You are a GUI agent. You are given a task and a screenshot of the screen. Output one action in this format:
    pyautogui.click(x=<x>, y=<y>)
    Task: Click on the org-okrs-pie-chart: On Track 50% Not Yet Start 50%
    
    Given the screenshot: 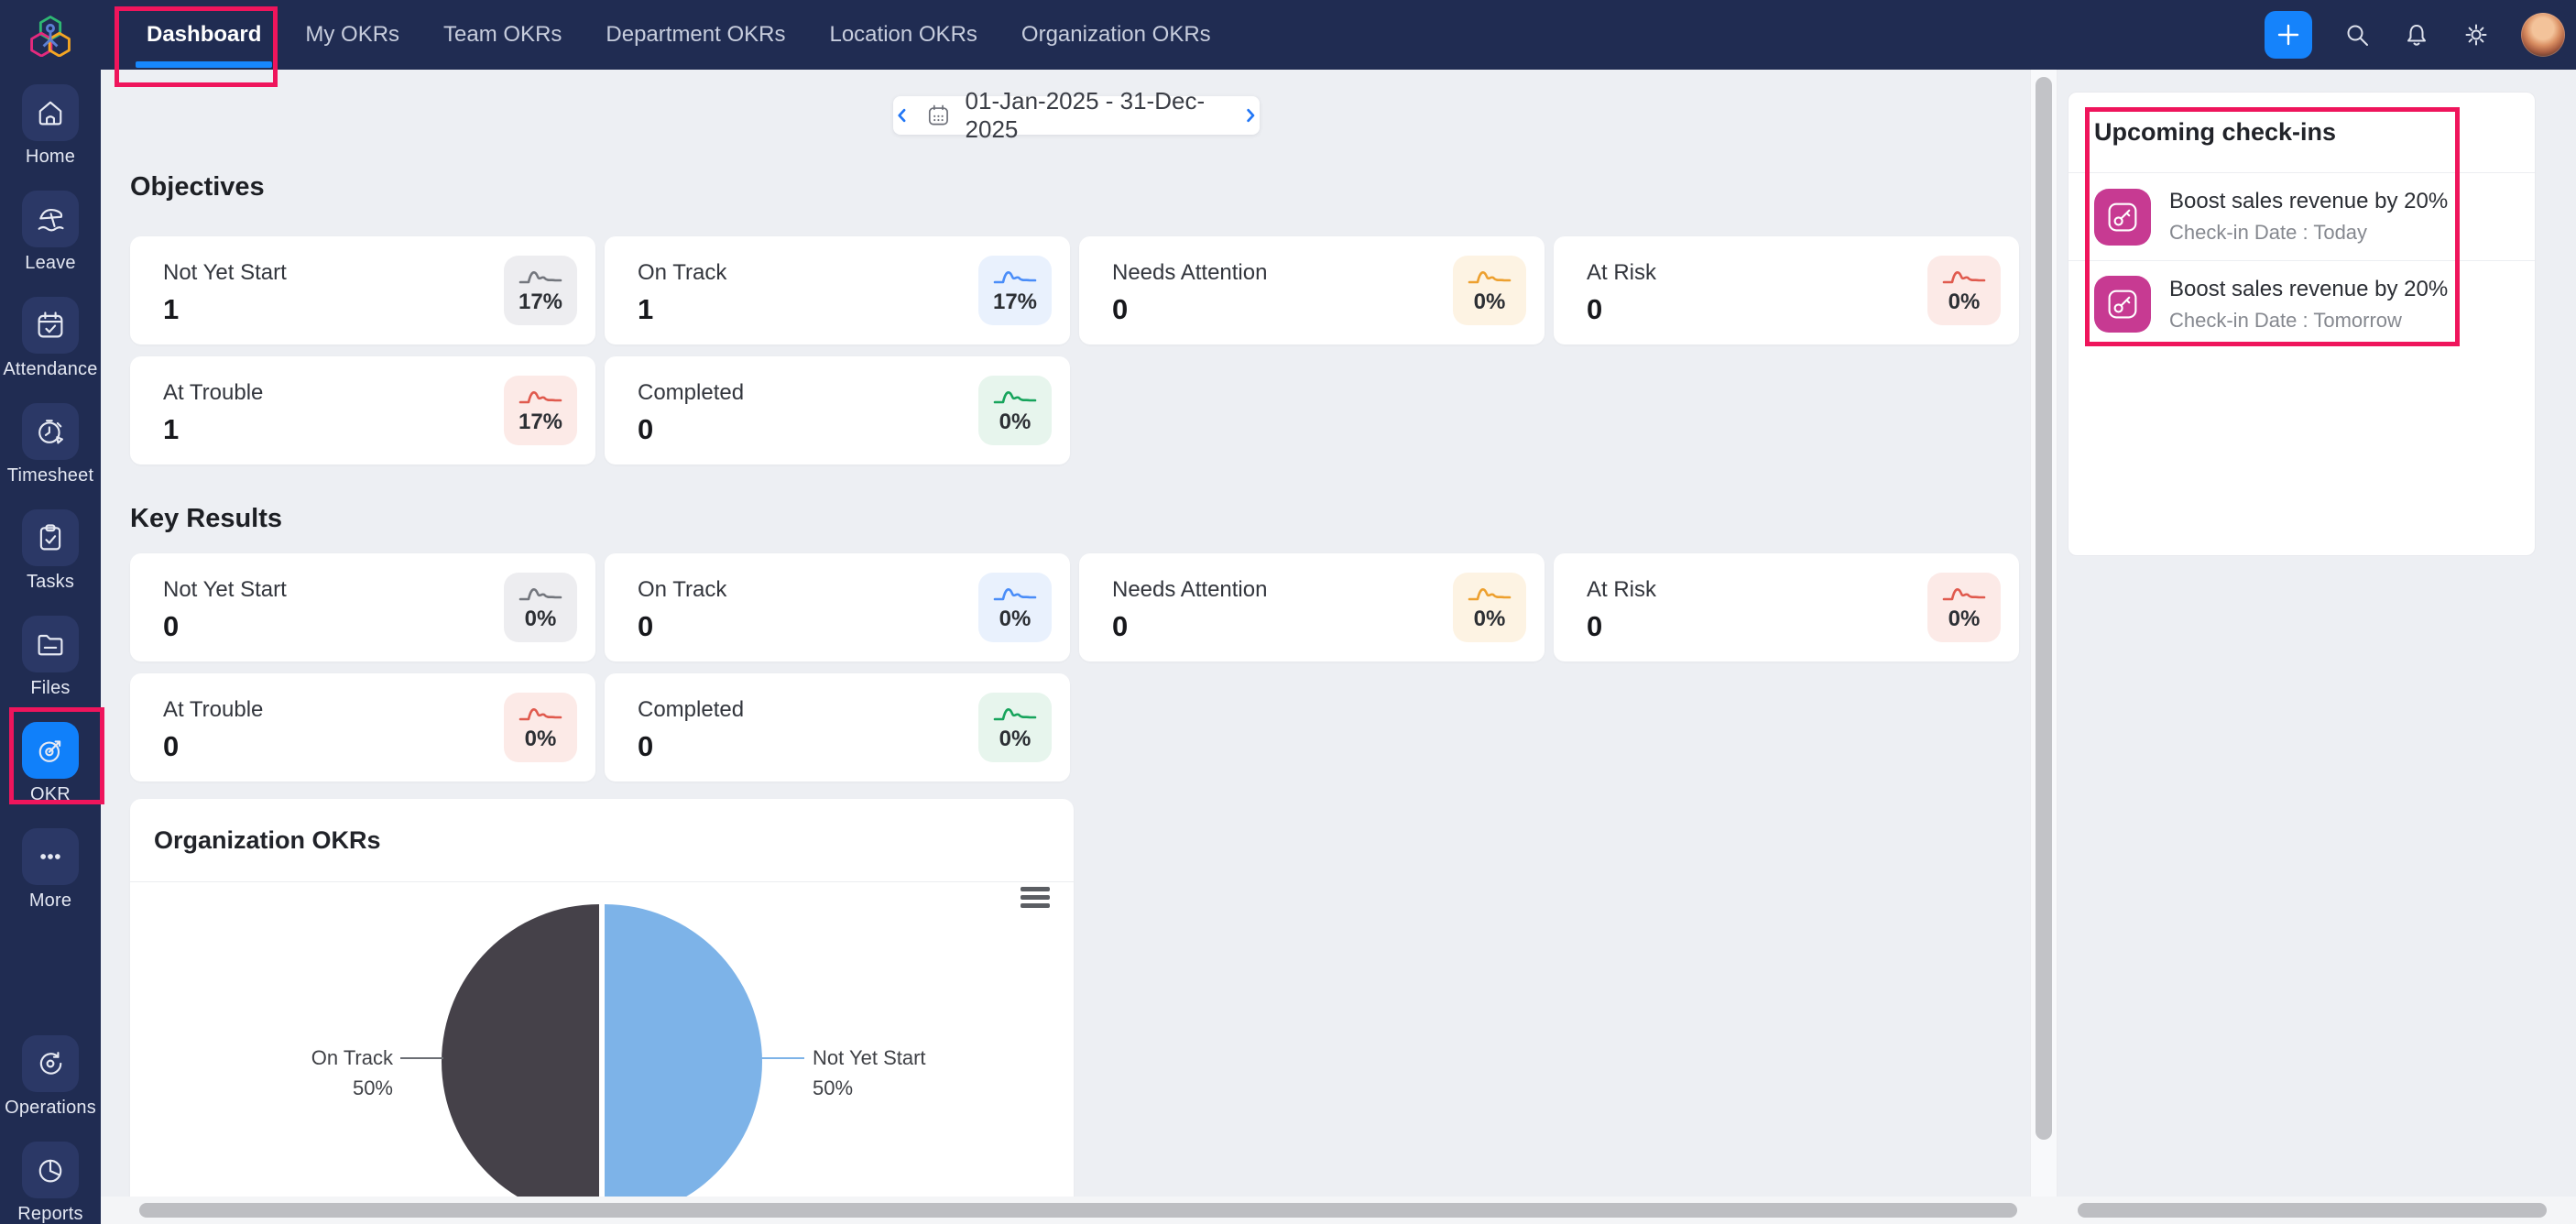 What is the action you would take?
    pyautogui.click(x=602, y=1053)
    